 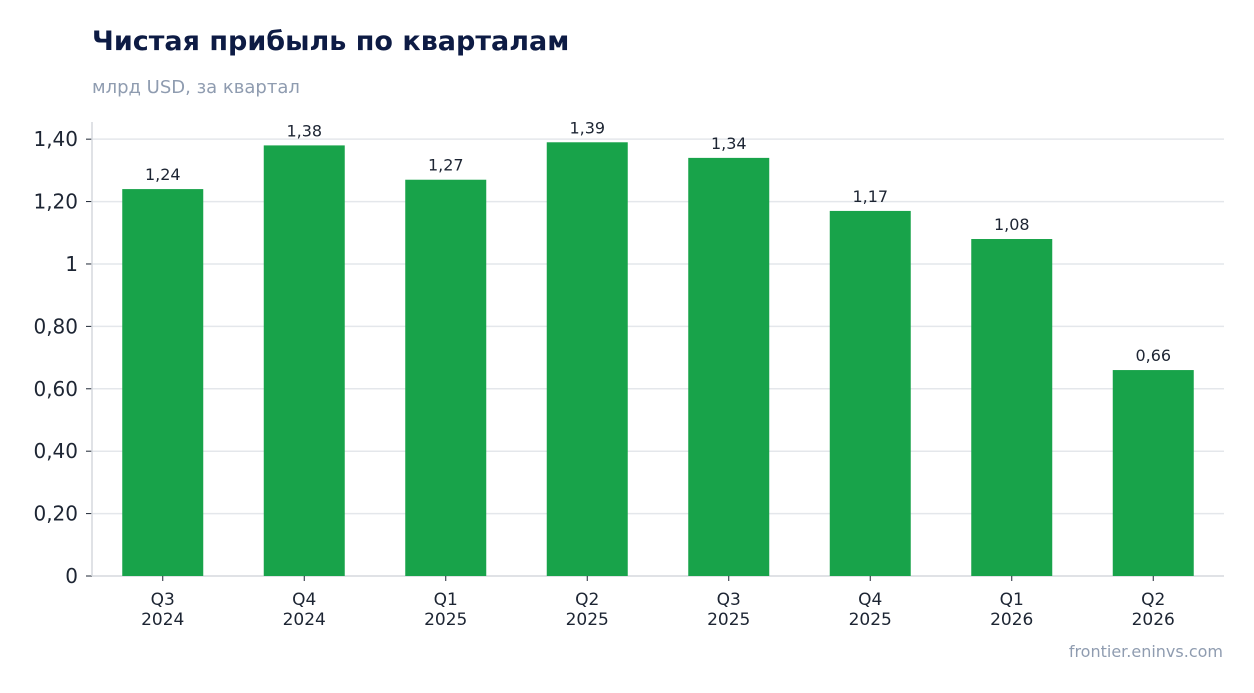 I want to click on y-tick-label: 0, so click(x=71, y=576).